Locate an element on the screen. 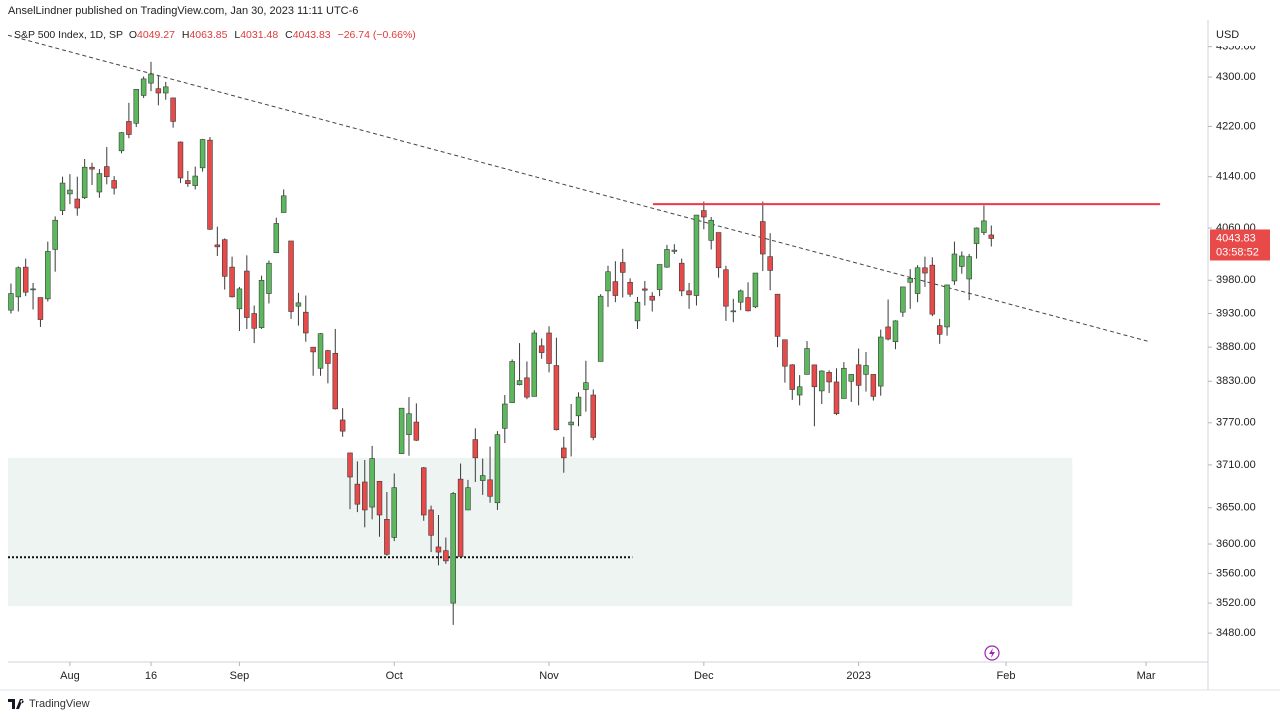 This screenshot has height=720, width=1280. currency: USD is located at coordinates (1227, 35).